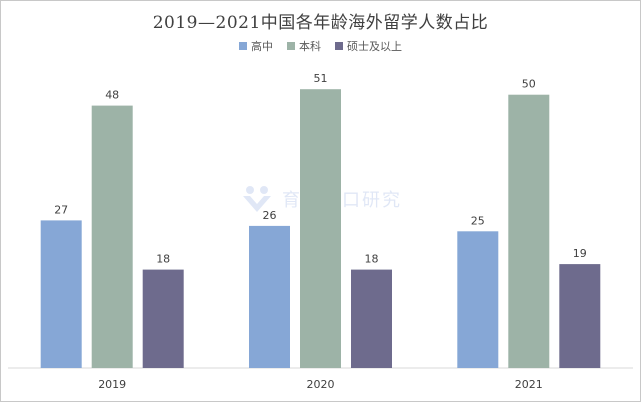  I want to click on x-tick-label-2019: 2019, so click(112, 384).